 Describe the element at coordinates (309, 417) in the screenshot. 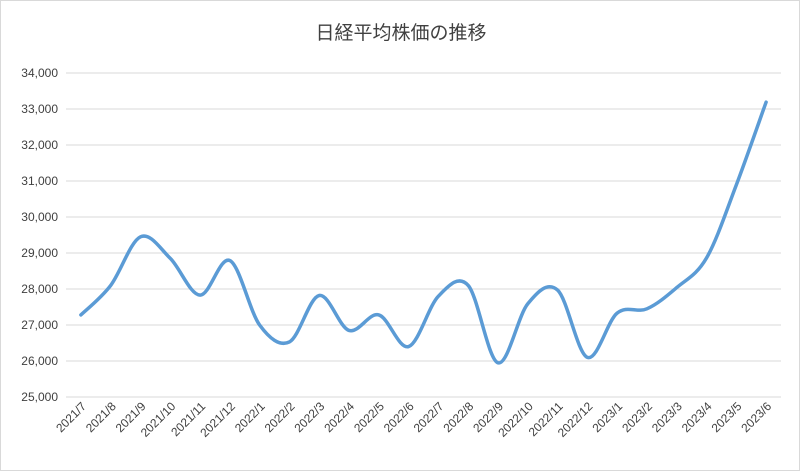

I see `x-tick-label: 2022/3` at that location.